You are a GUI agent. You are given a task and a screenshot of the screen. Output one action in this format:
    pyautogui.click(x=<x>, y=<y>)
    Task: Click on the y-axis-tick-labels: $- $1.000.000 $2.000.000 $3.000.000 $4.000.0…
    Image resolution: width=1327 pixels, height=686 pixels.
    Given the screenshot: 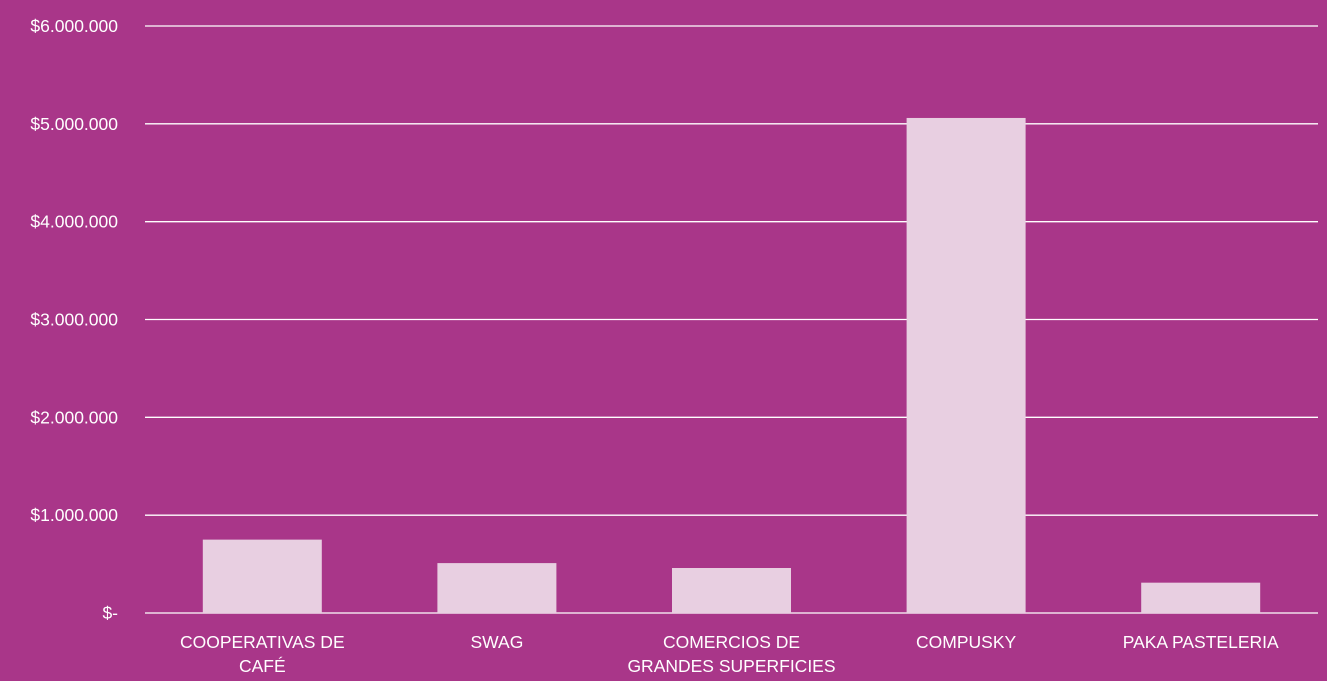 What is the action you would take?
    pyautogui.click(x=74, y=319)
    